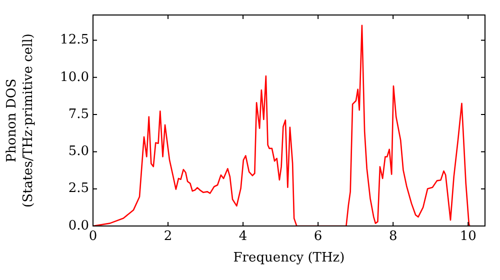 Image resolution: width=500 pixels, height=280 pixels. Describe the element at coordinates (20, 120) in the screenshot. I see `y-axis-title: Phonon DOS (States/THz·primitive cell)` at that location.